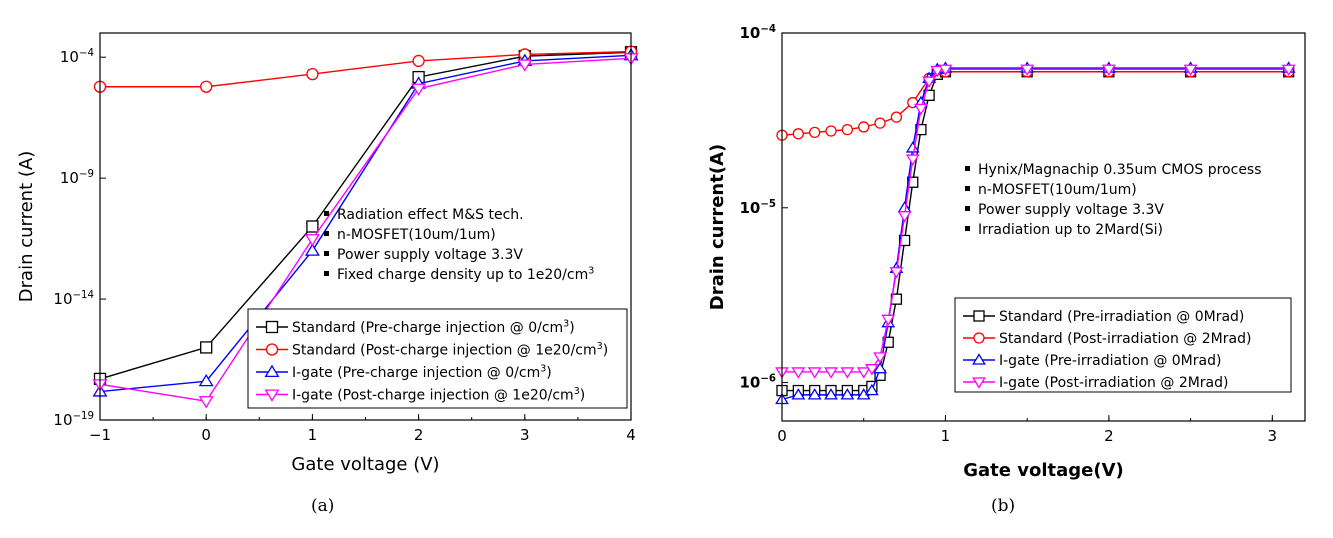 Image resolution: width=1333 pixels, height=538 pixels. Describe the element at coordinates (1113, 383) in the screenshot. I see `legend-label: I-gate (Post-irradiation @ 2Mrad)` at that location.